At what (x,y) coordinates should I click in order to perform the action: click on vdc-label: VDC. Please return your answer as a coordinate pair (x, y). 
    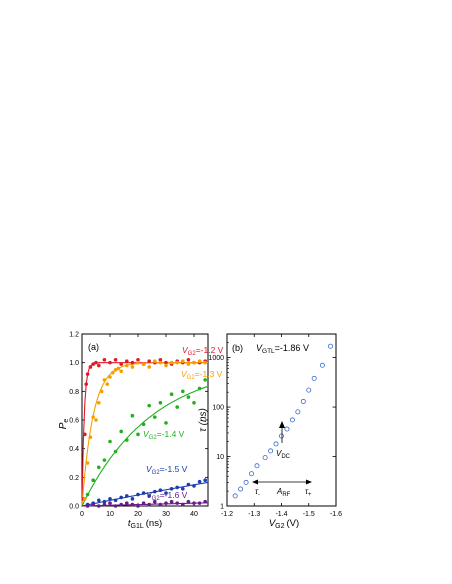
    Looking at the image, I should click on (283, 454).